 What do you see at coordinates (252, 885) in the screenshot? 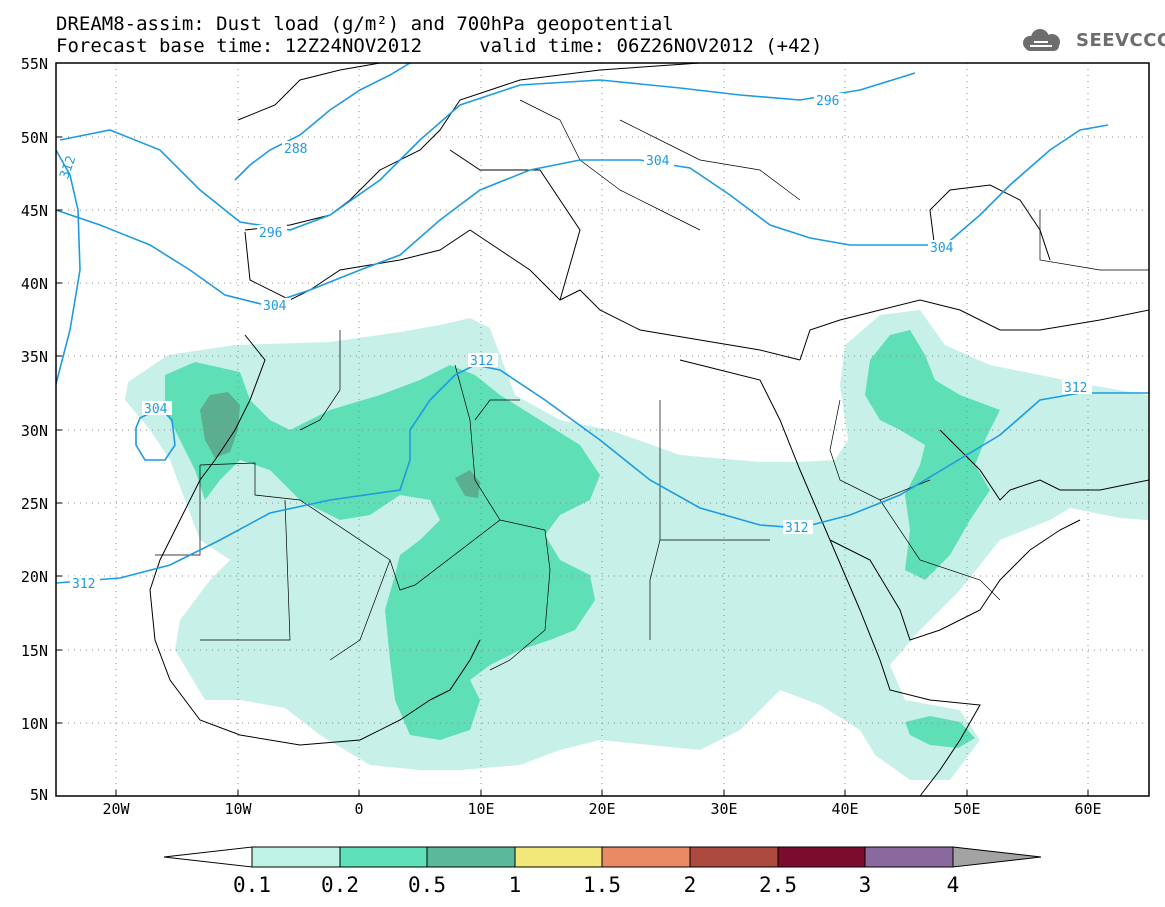
I see `colorbar-label: 0.1` at bounding box center [252, 885].